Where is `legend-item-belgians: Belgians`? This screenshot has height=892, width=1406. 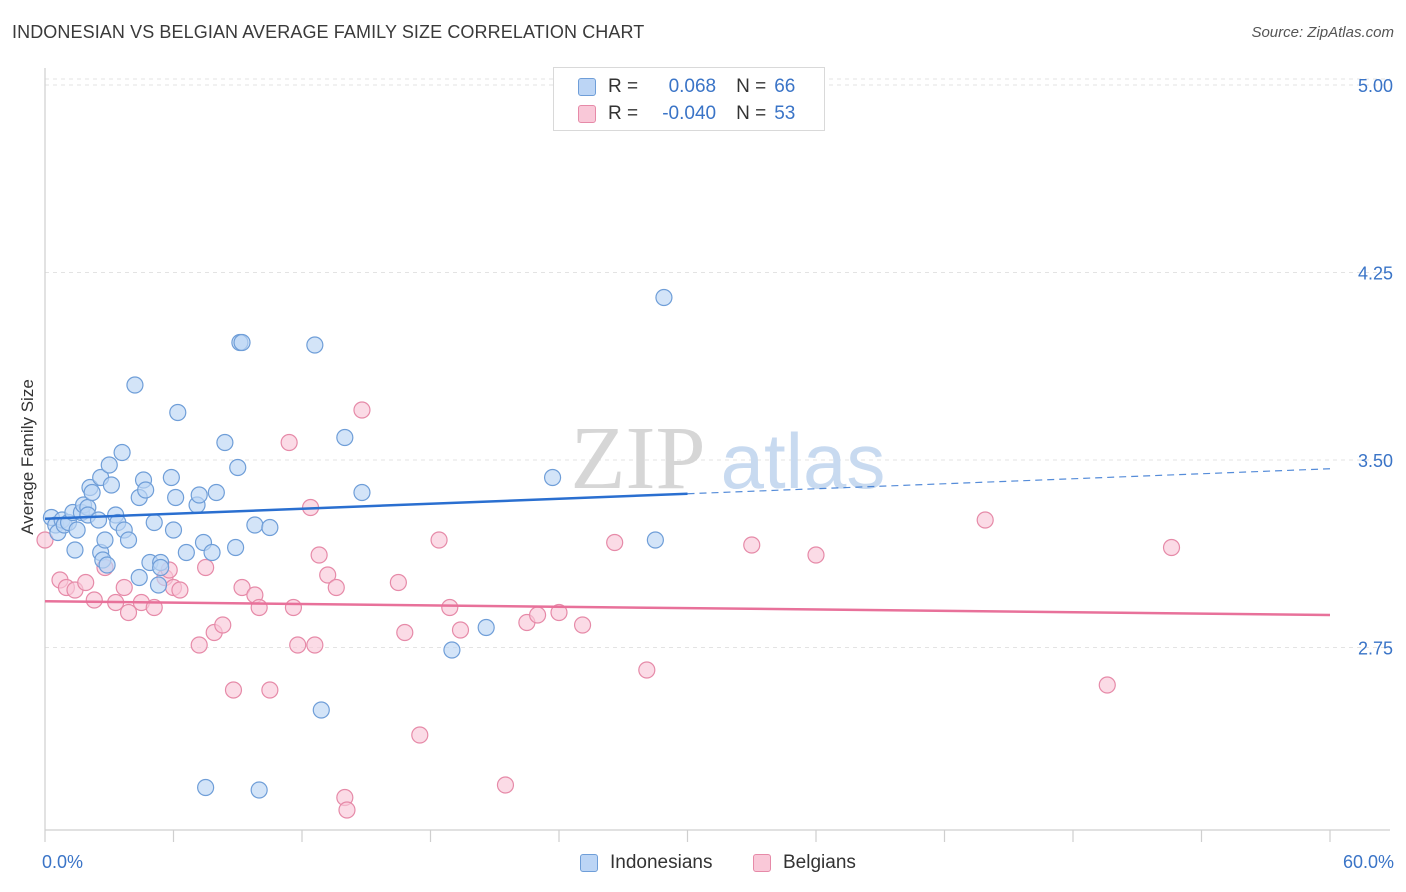 legend-item-belgians: Belgians is located at coordinates (804, 863).